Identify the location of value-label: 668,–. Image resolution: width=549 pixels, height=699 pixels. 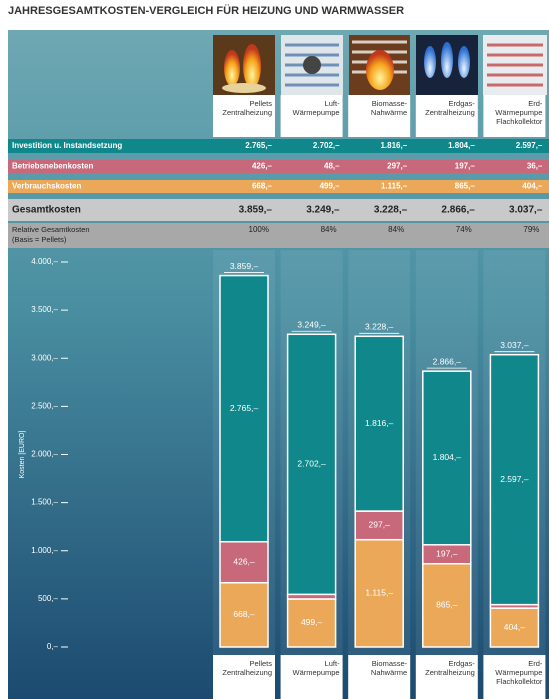
(244, 614).